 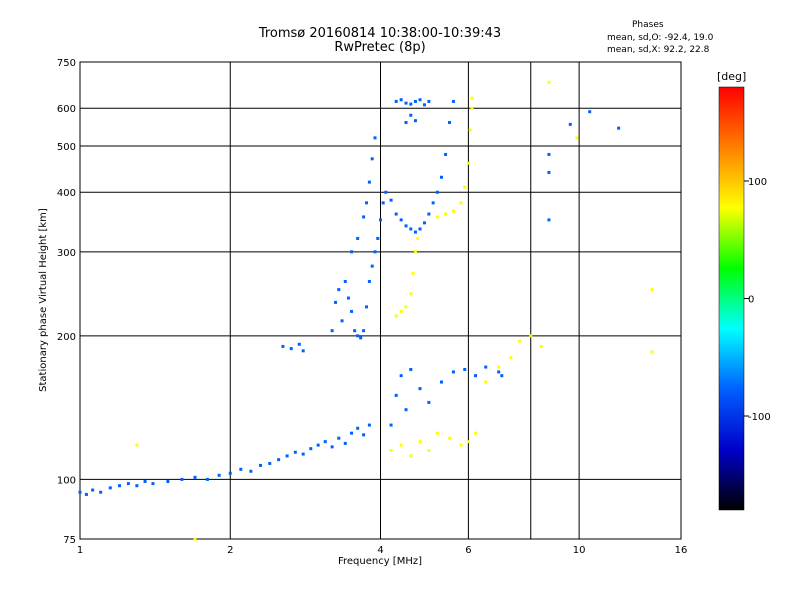 What do you see at coordinates (731, 298) in the screenshot?
I see `colorbar` at bounding box center [731, 298].